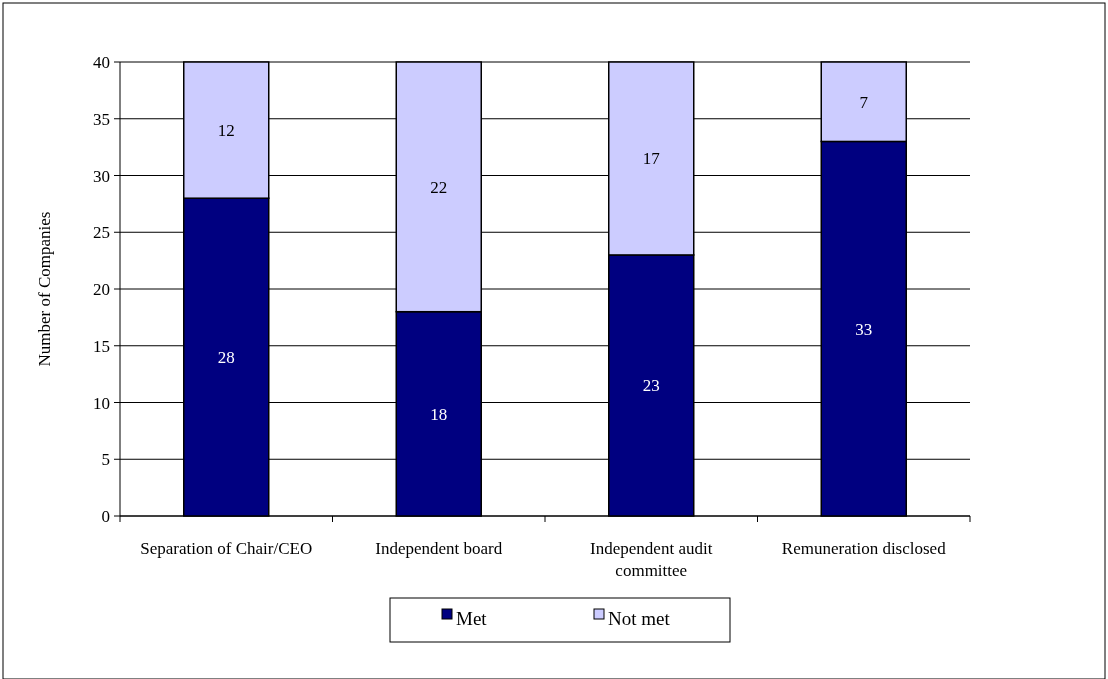 The width and height of the screenshot is (1108, 679). I want to click on y-tick-label: 40, so click(101, 62).